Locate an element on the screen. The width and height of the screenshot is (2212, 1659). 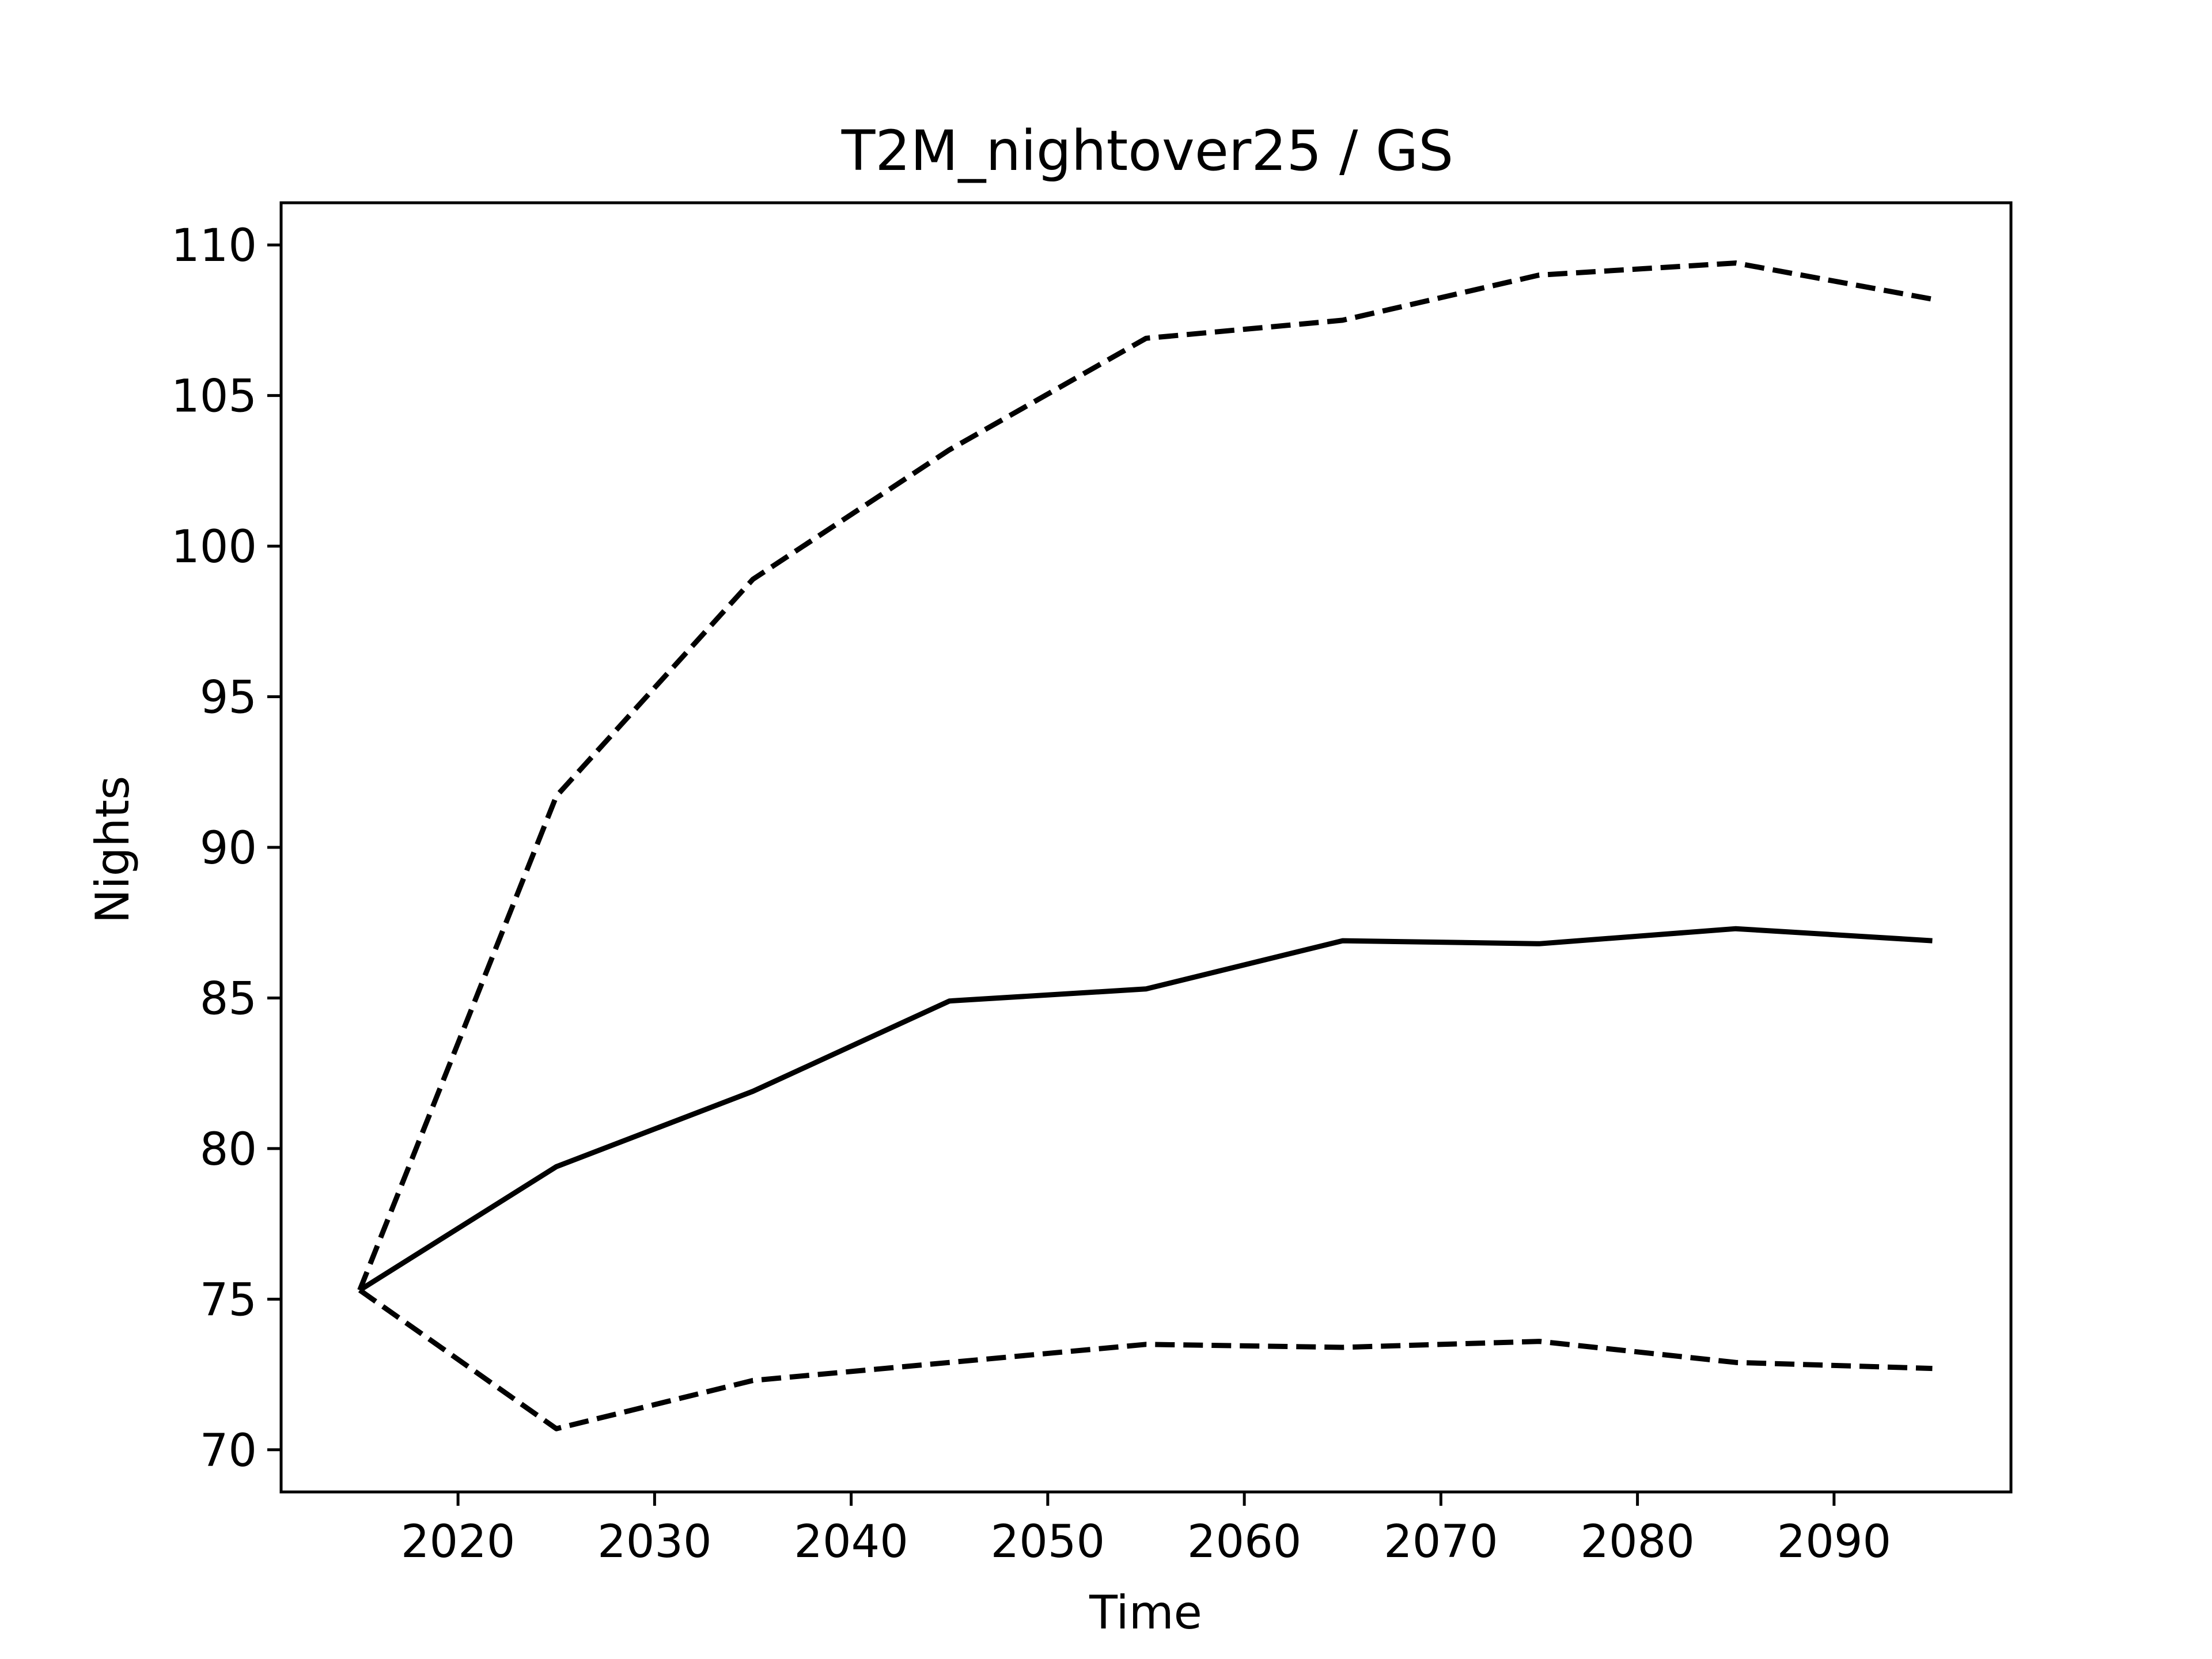
x-tick-label: 2080 is located at coordinates (1637, 1542).